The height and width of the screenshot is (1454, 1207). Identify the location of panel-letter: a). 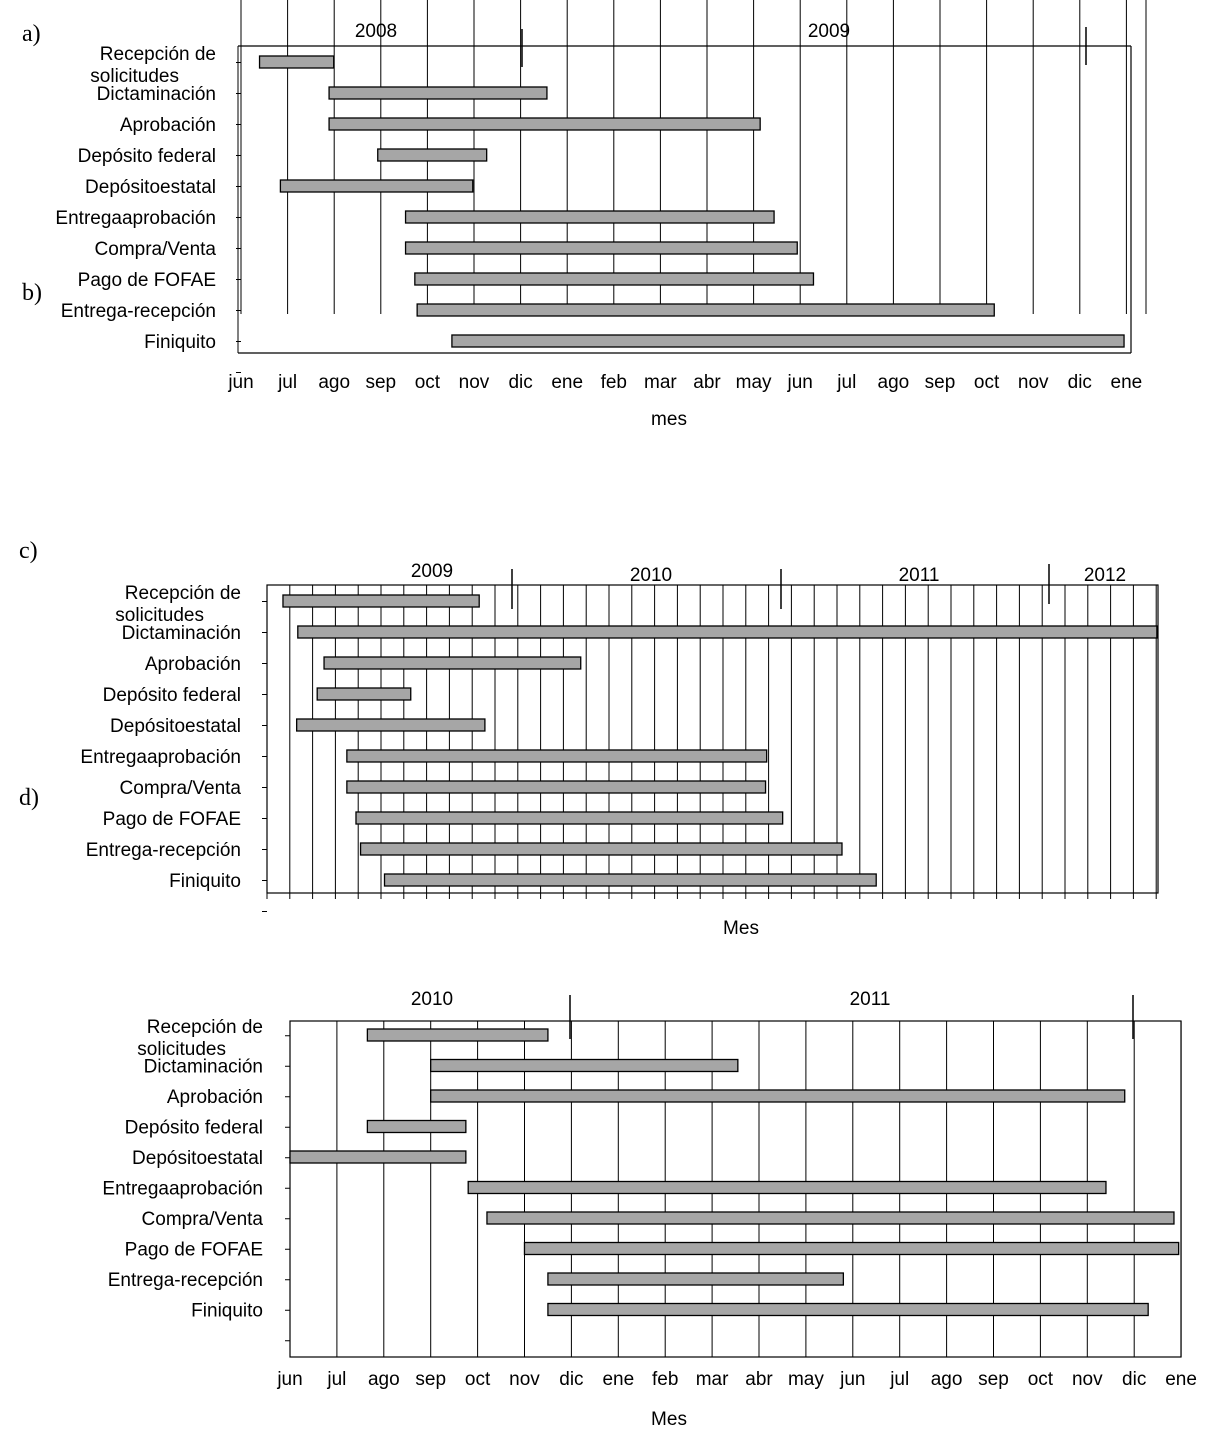
(31, 34).